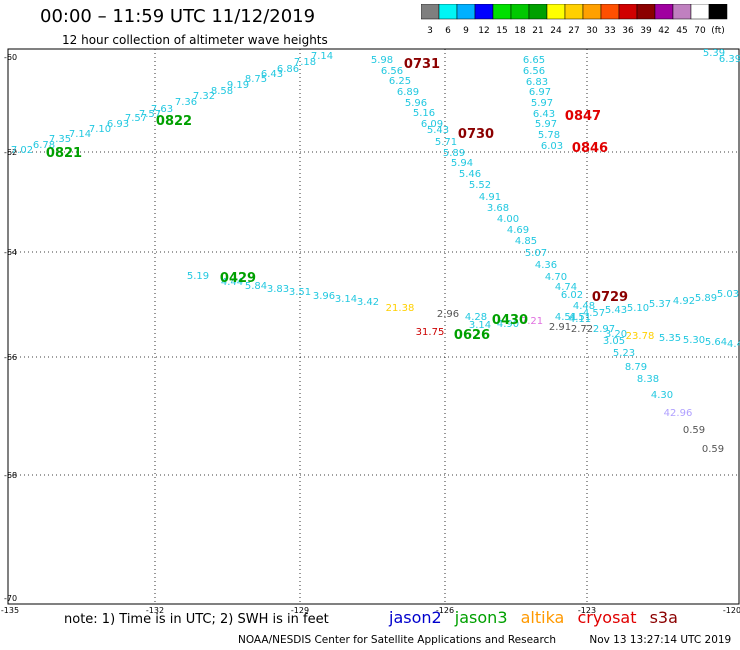 Image resolution: width=740 pixels, height=650 pixels. What do you see at coordinates (10, 357) in the screenshot?
I see `lat-tick-label: -66` at bounding box center [10, 357].